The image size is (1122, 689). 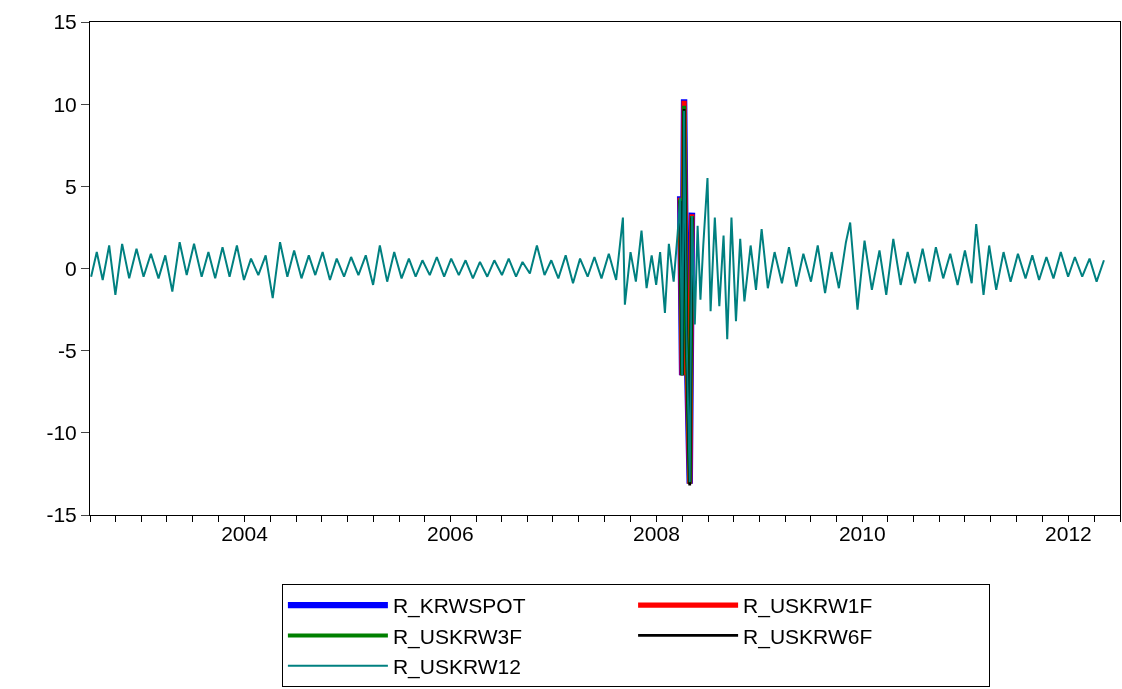 What do you see at coordinates (862, 534) in the screenshot?
I see `x-tick-label: 2010` at bounding box center [862, 534].